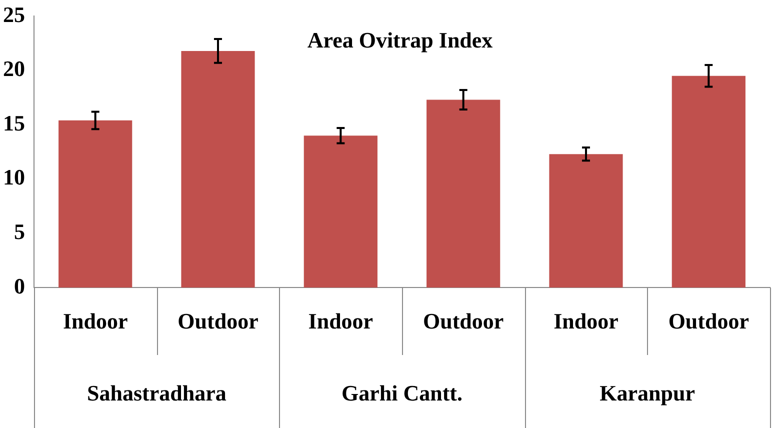 The image size is (774, 428). What do you see at coordinates (14, 123) in the screenshot?
I see `y-tick-label: 15` at bounding box center [14, 123].